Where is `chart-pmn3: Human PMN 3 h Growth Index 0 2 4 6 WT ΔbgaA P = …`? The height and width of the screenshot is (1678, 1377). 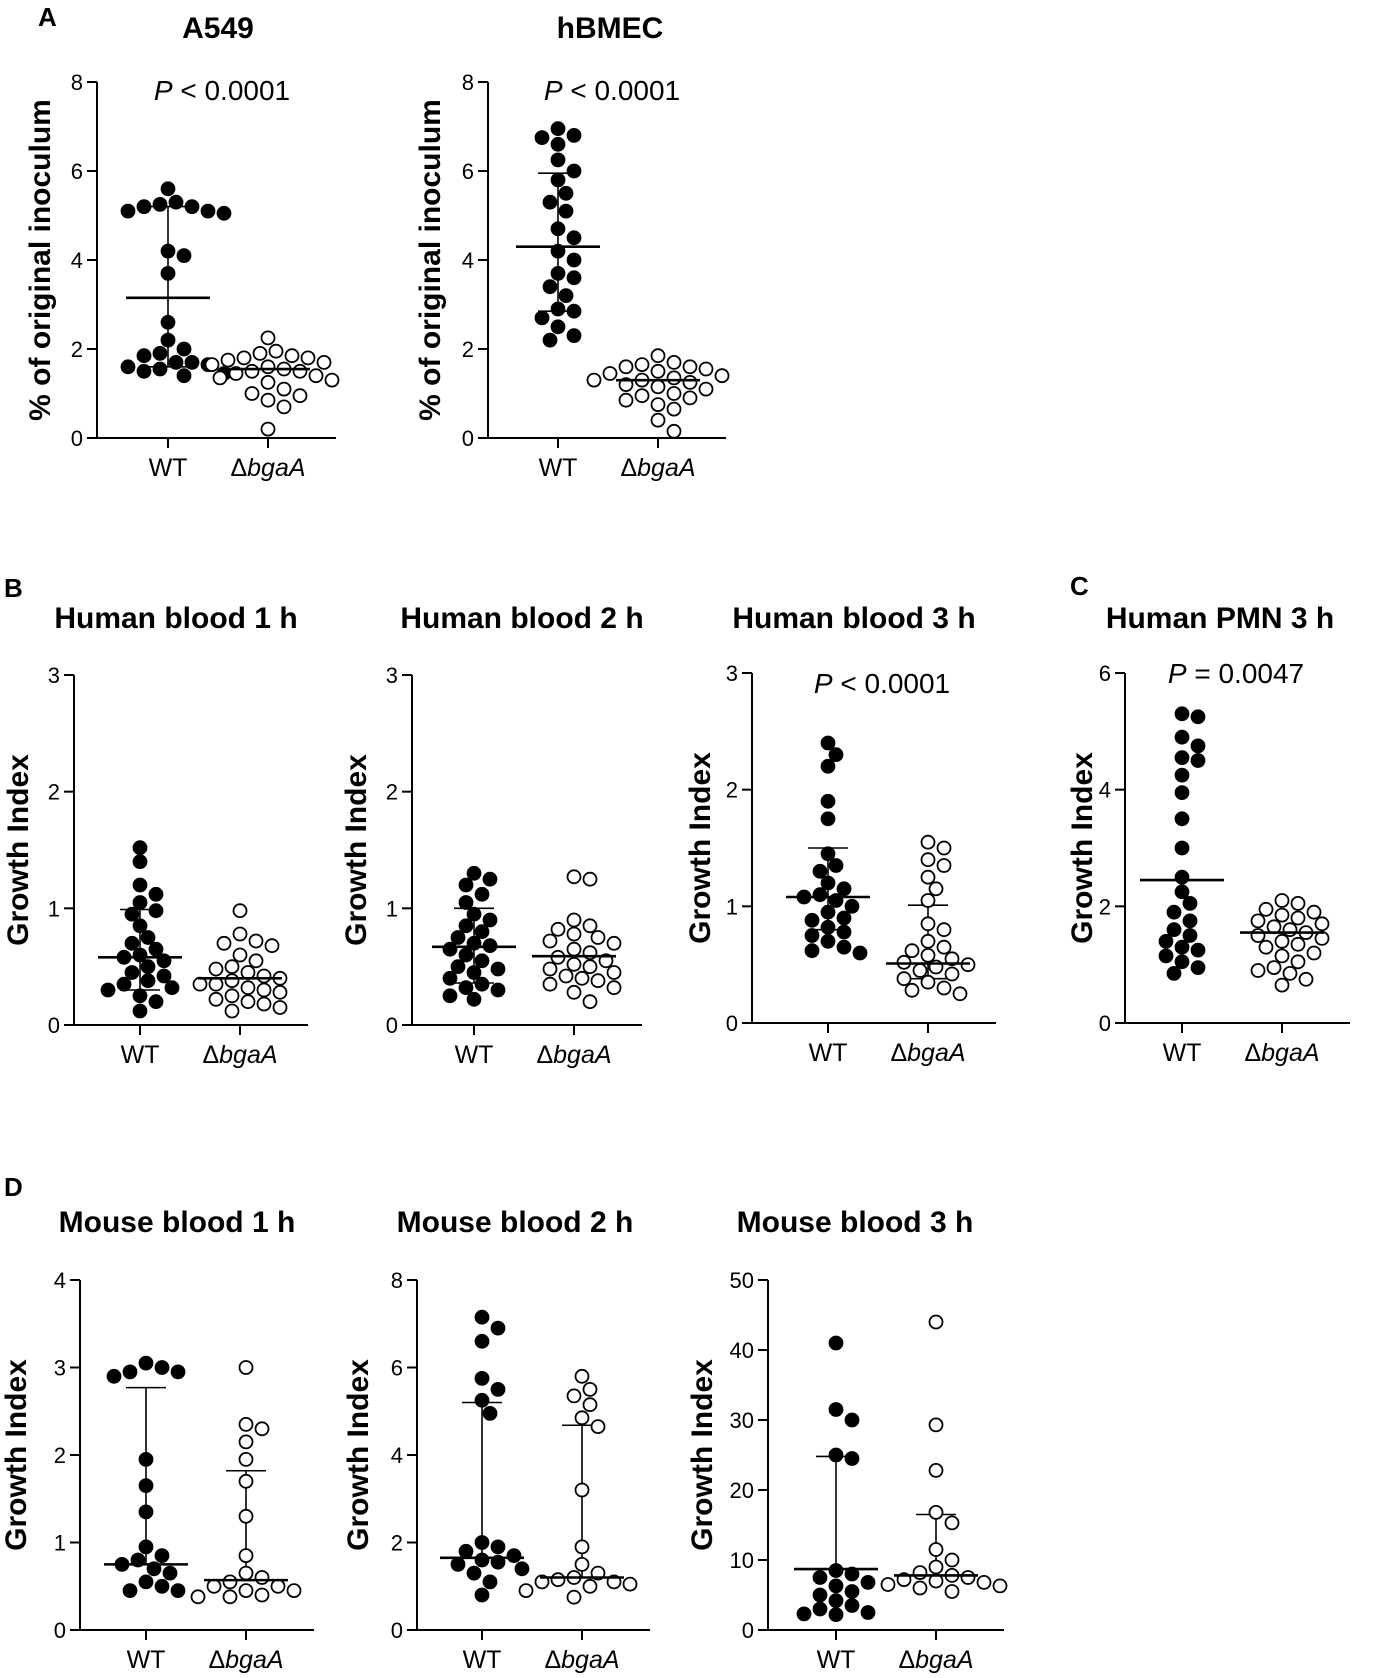 chart-pmn3: Human PMN 3 h Growth Index 0 2 4 6 WT ΔbgaA P = … is located at coordinates (1208, 834).